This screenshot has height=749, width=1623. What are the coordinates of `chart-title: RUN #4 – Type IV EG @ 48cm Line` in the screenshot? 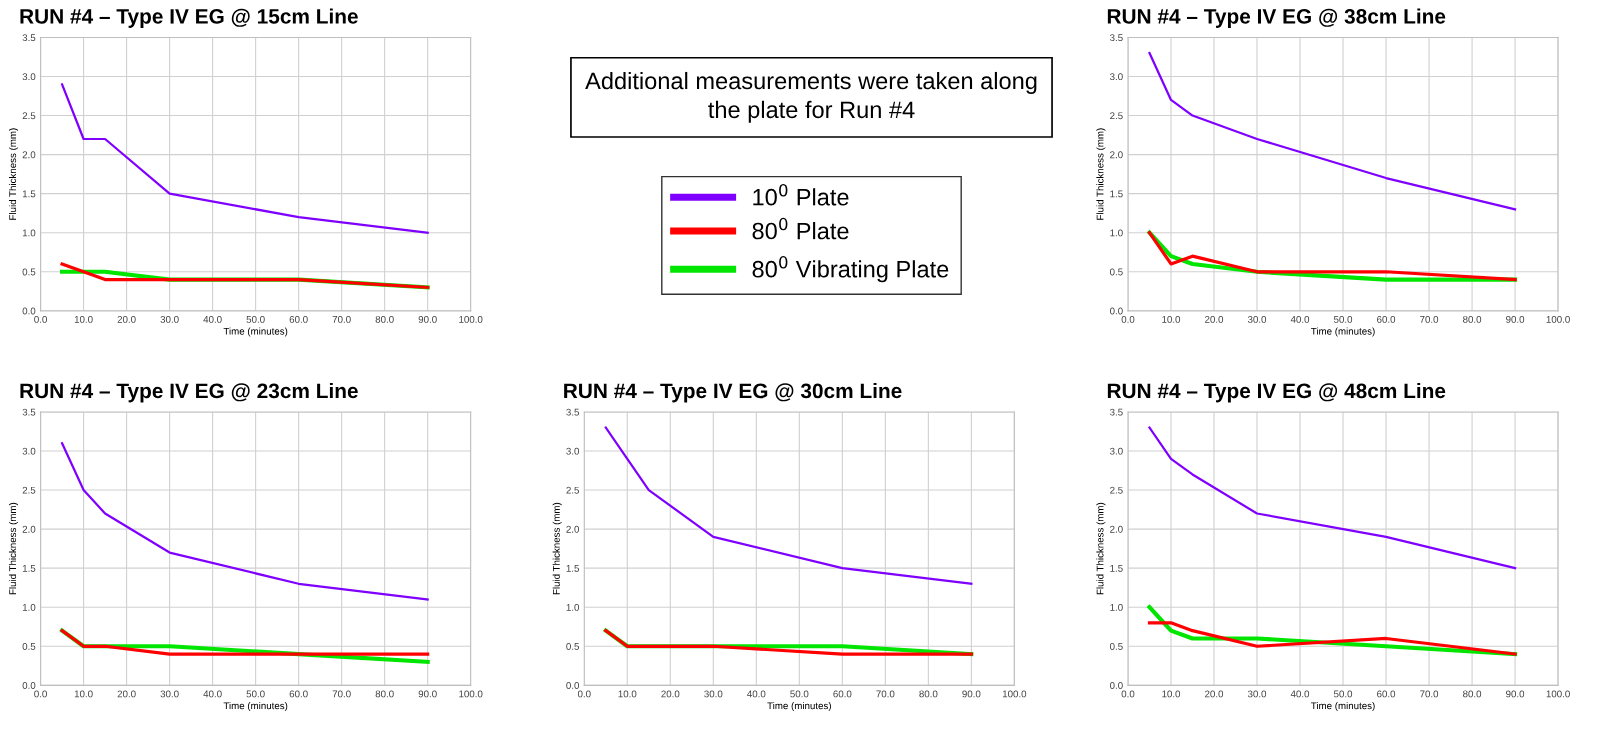 It's located at (1276, 392).